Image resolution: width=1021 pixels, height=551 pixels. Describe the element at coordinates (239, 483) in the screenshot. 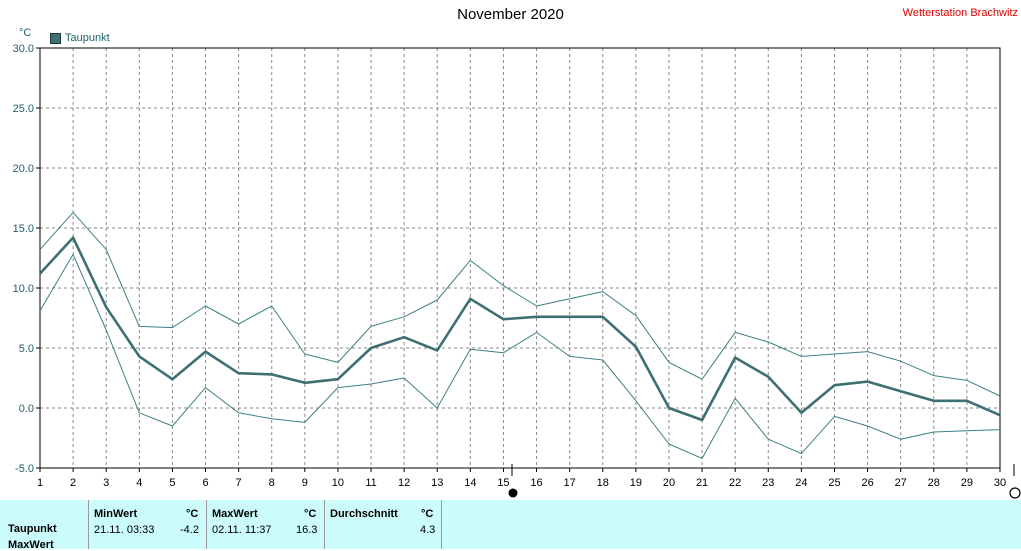

I see `x-tick-label: 7` at that location.